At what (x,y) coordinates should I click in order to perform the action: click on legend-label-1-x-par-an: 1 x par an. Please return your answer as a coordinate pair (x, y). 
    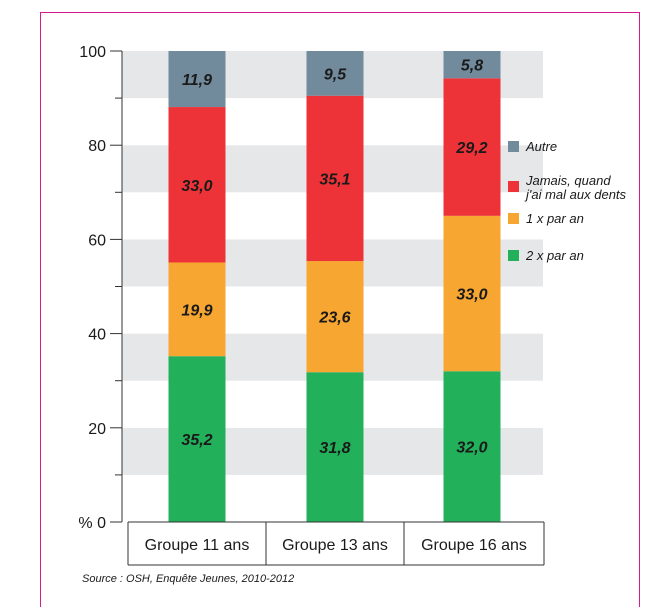
    Looking at the image, I should click on (555, 218).